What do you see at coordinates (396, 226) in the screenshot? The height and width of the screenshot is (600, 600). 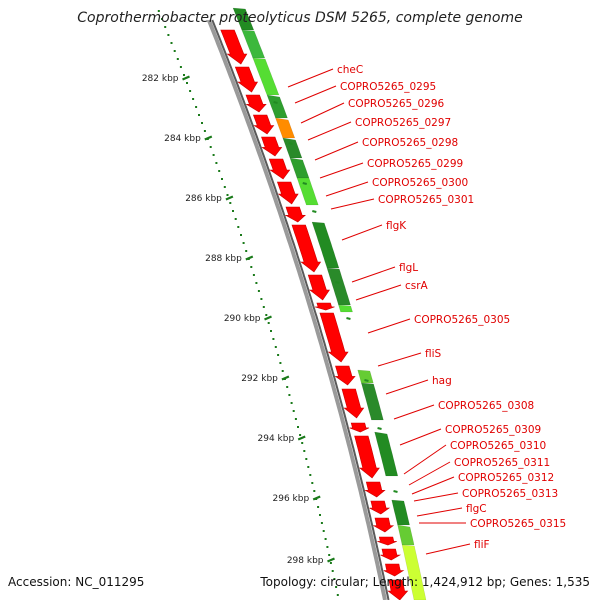 I see `gene-label-9: flgK` at bounding box center [396, 226].